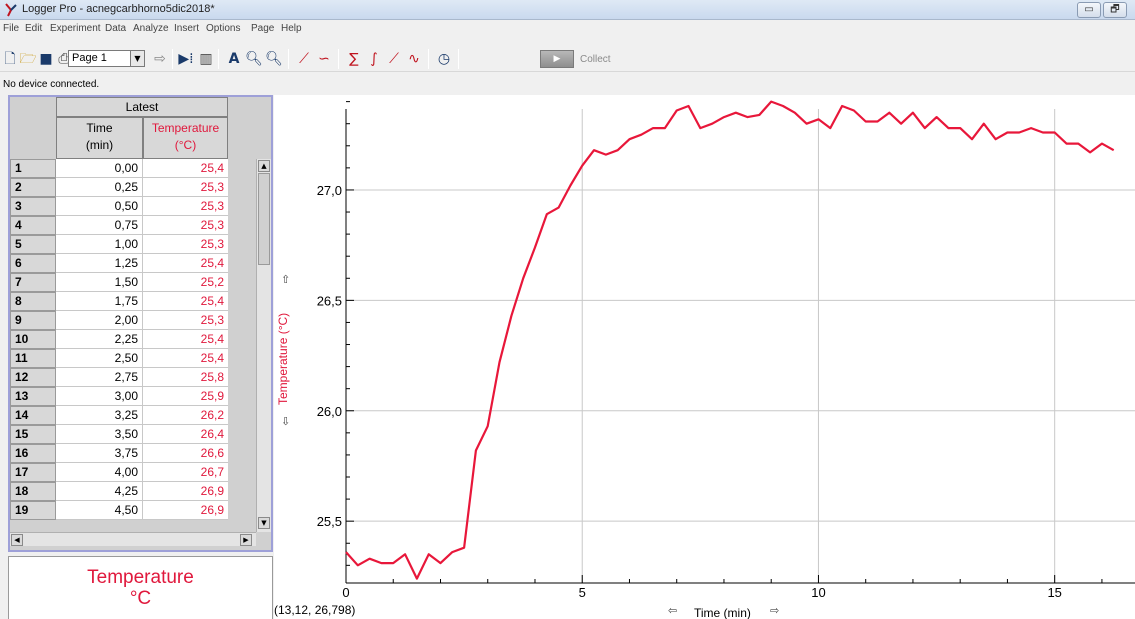  What do you see at coordinates (33, 282) in the screenshot?
I see `row-number: 7` at bounding box center [33, 282].